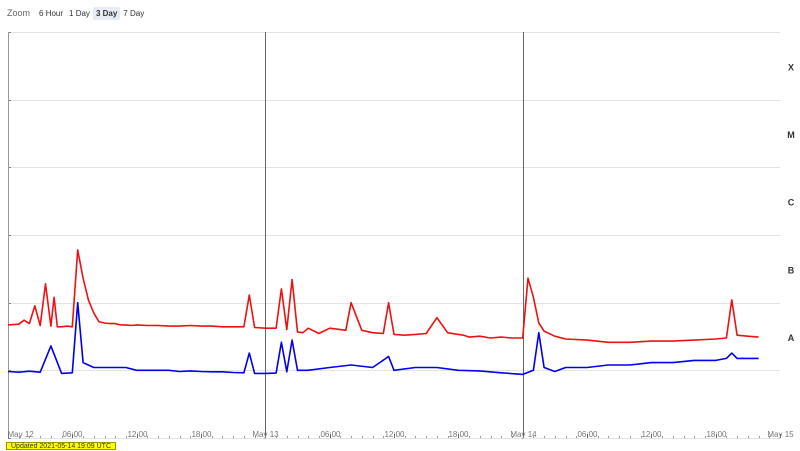 The width and height of the screenshot is (800, 451). I want to click on flare-class-label: M, so click(791, 135).